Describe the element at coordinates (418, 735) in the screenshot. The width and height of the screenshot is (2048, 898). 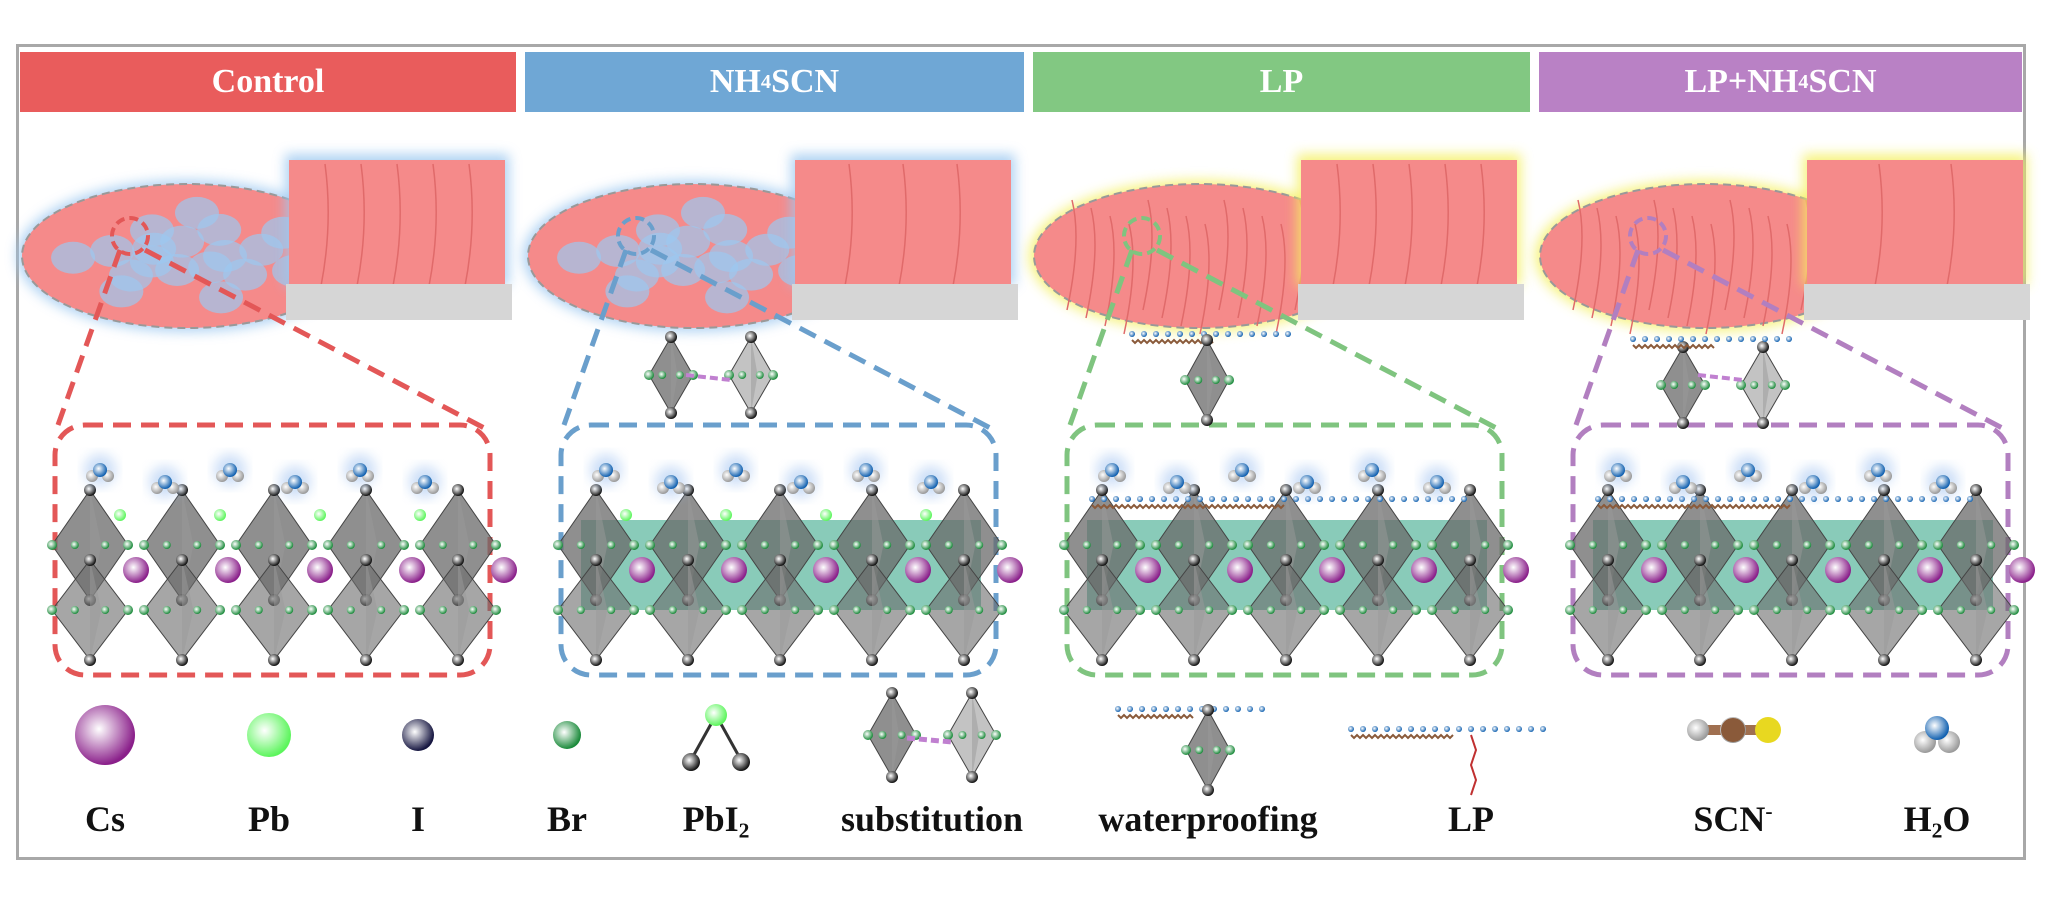
I see `i-atom-icon` at that location.